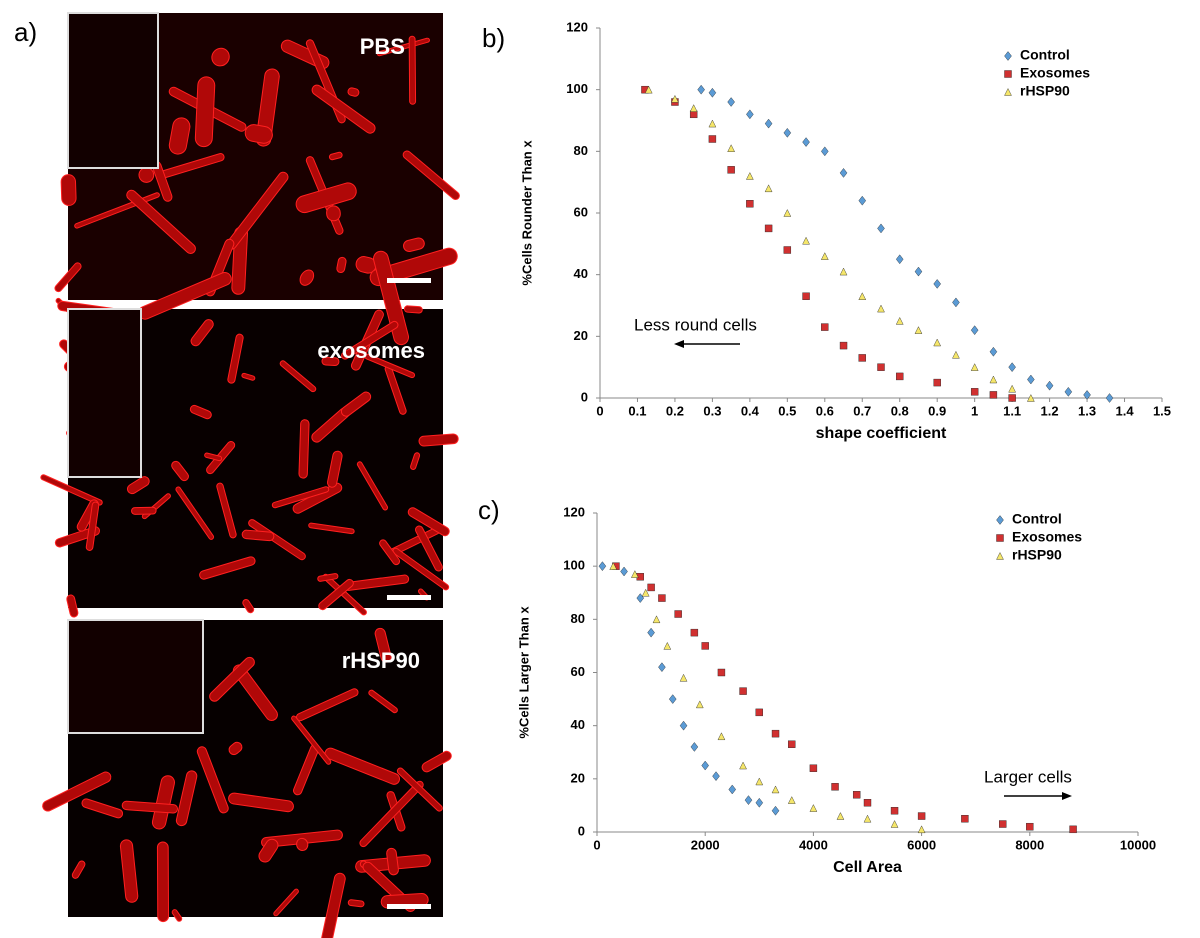  Describe the element at coordinates (637, 410) in the screenshot. I see `x-tick-label: 0.1` at that location.